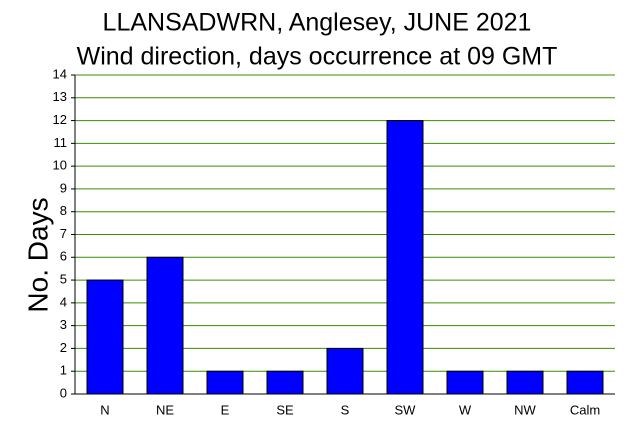 The image size is (634, 431). I want to click on y-tick-label: 9, so click(63, 187).